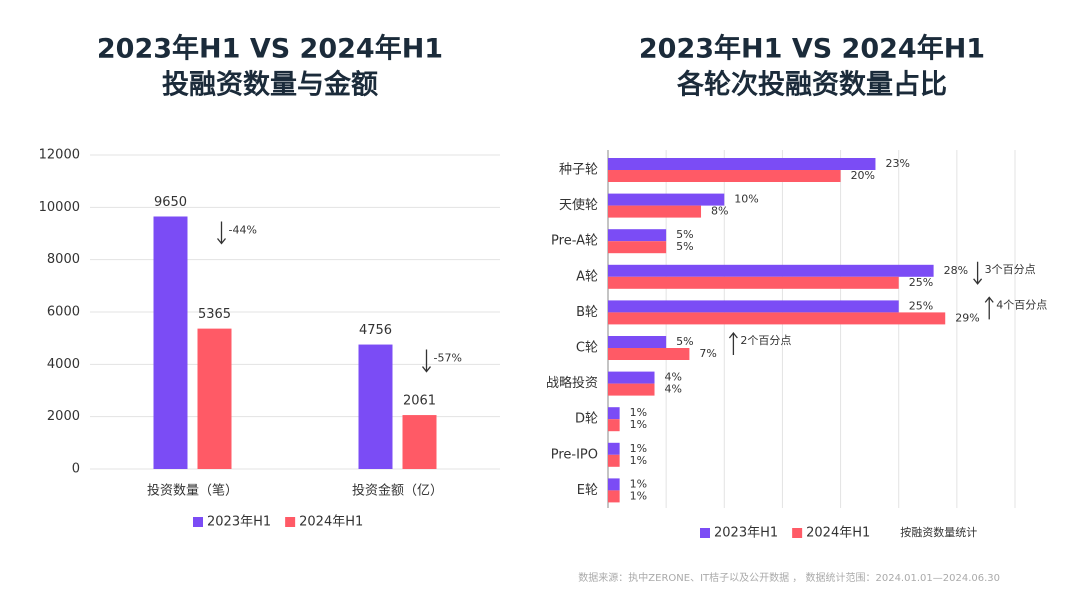  Describe the element at coordinates (586, 419) in the screenshot. I see `y-tick-label: D轮` at that location.